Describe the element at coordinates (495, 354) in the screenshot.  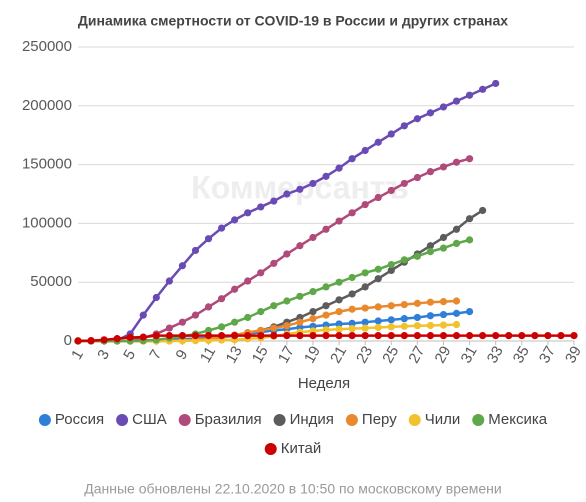
I see `x-tick-label: 33` at that location.